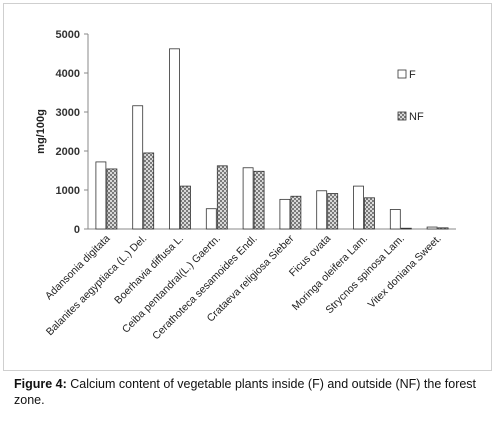 The image size is (497, 423). I want to click on x-tick-label: Boerhavia diffusa L., so click(149, 270).